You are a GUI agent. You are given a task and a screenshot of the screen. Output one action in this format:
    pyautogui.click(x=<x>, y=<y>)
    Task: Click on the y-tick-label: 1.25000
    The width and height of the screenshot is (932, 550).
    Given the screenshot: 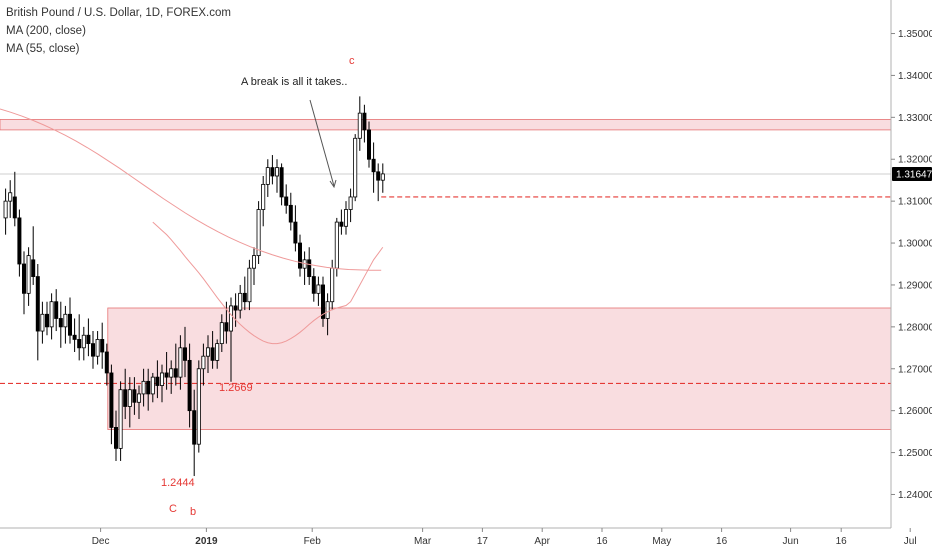 What is the action you would take?
    pyautogui.click(x=915, y=453)
    